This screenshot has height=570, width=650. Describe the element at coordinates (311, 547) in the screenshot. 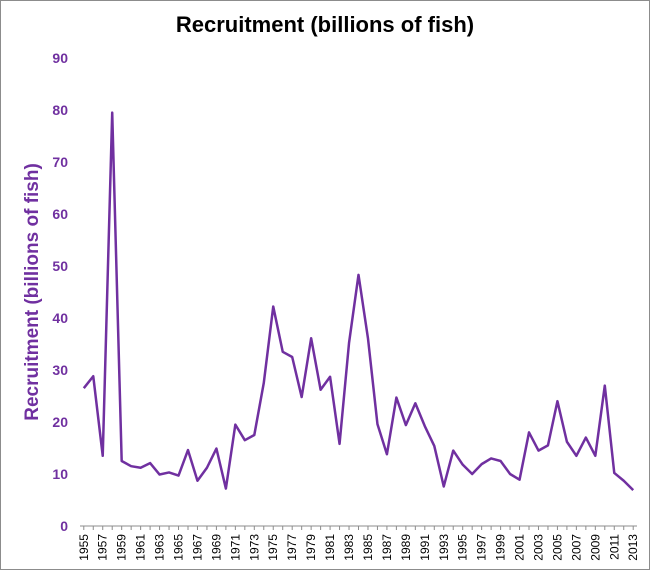

I see `x-tick-label: 1979` at that location.